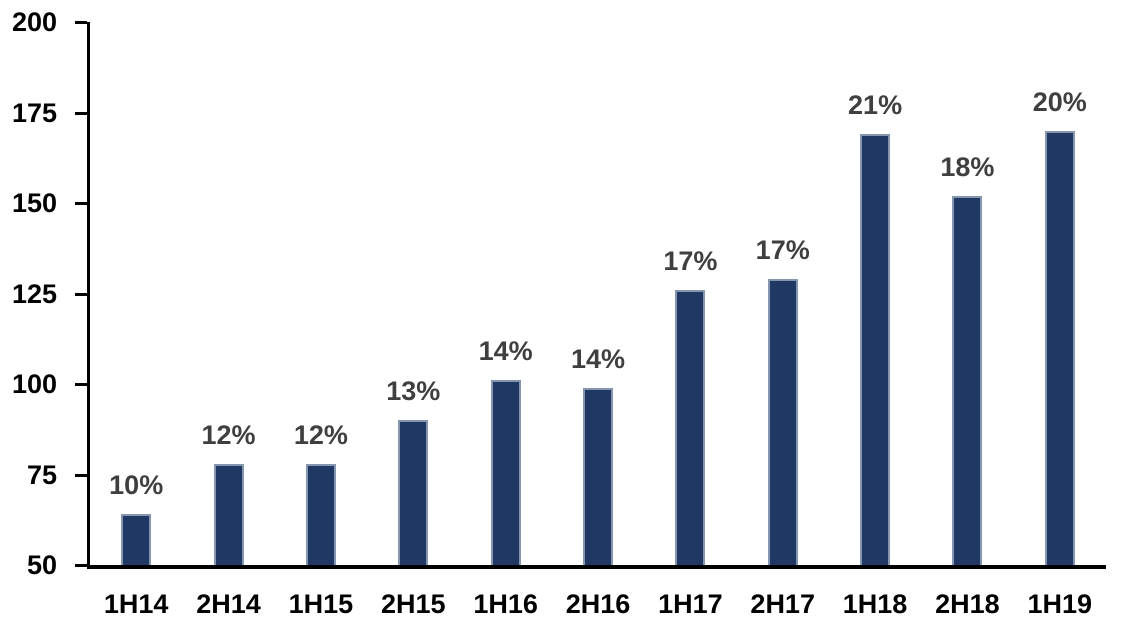  Describe the element at coordinates (228, 604) in the screenshot. I see `x-axis-label: 2H14` at that location.